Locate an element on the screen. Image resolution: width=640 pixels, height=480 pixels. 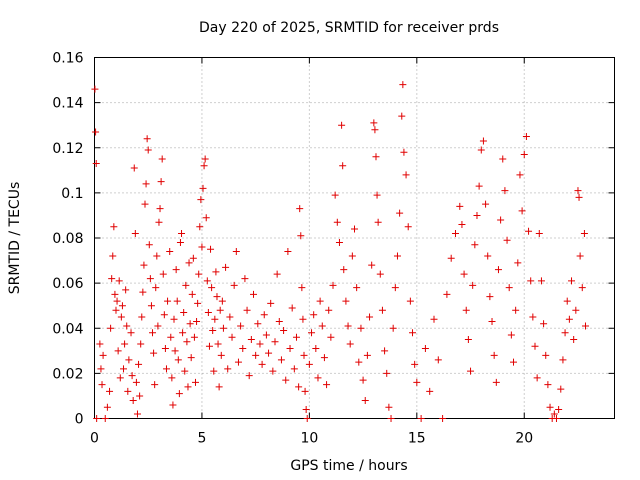
y-tick-label: 0.08 is located at coordinates (67, 239).